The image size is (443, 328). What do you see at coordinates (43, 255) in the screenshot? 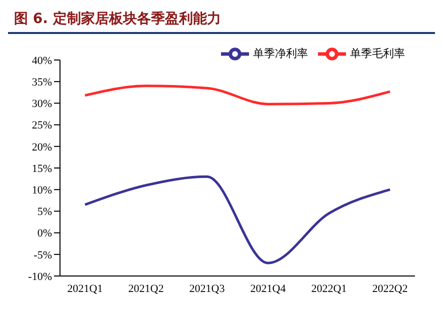
I see `y-tick-label: -5%` at bounding box center [43, 255].